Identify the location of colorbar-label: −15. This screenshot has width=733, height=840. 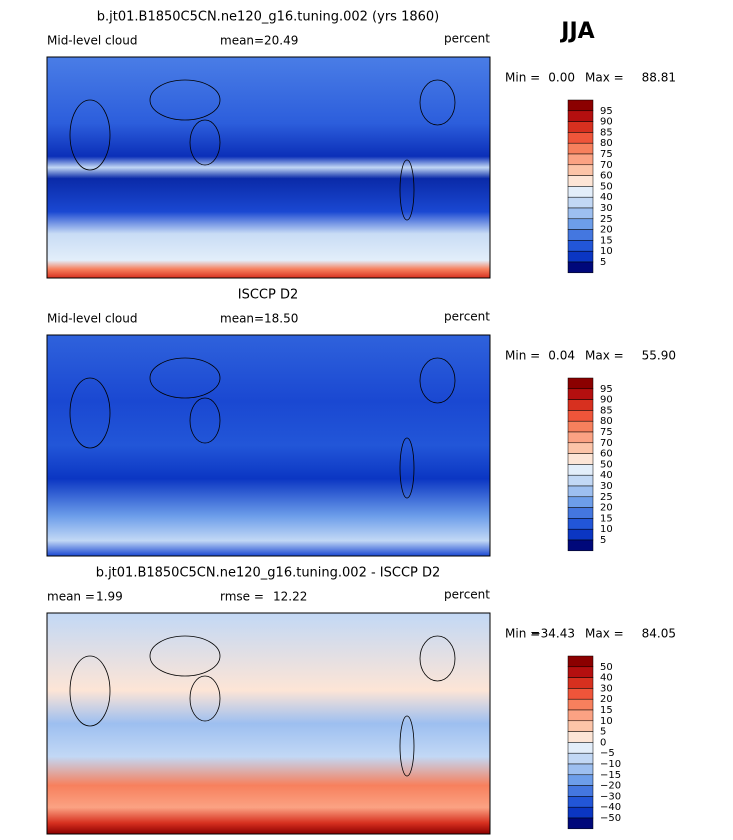
(610, 775).